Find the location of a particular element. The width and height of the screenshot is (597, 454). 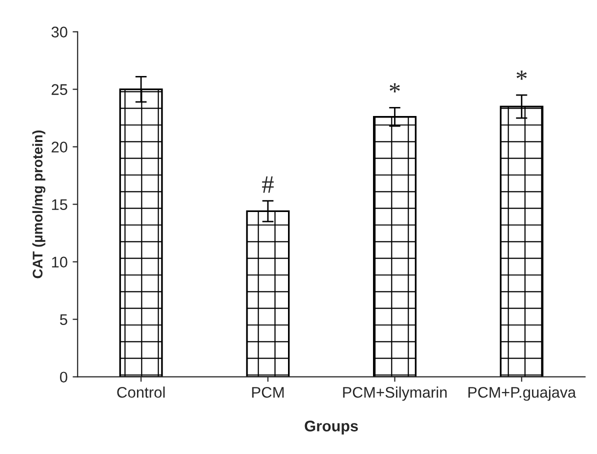

y-tick-label: 0 is located at coordinates (64, 377).